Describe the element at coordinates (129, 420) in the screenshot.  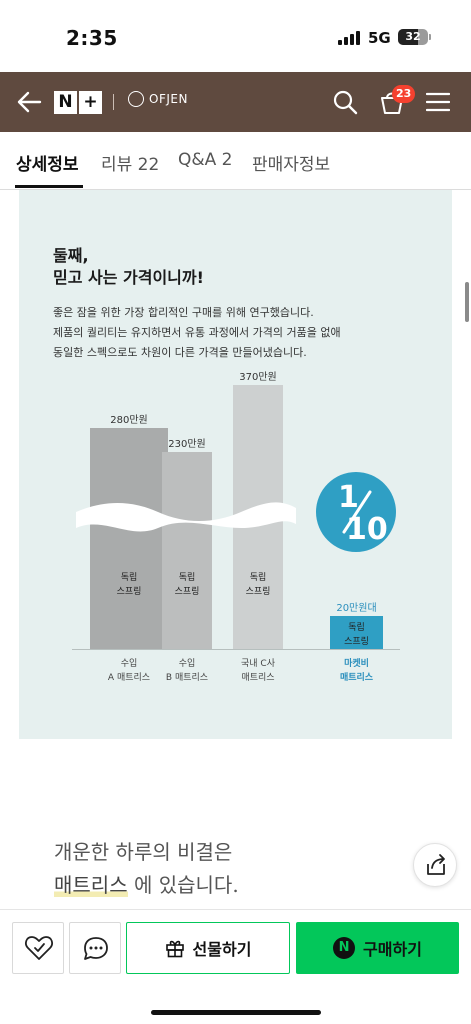
I see `bar-value-label: 280만원` at that location.